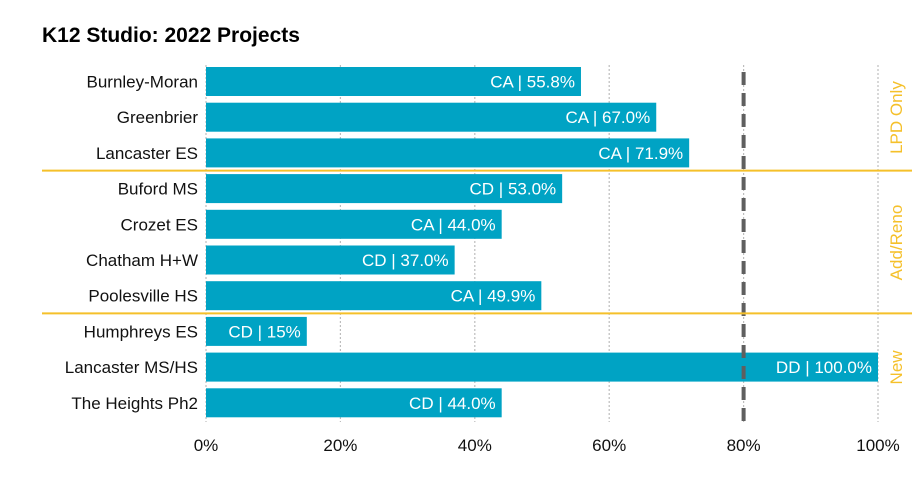  I want to click on category-label: Buford MS, so click(158, 189).